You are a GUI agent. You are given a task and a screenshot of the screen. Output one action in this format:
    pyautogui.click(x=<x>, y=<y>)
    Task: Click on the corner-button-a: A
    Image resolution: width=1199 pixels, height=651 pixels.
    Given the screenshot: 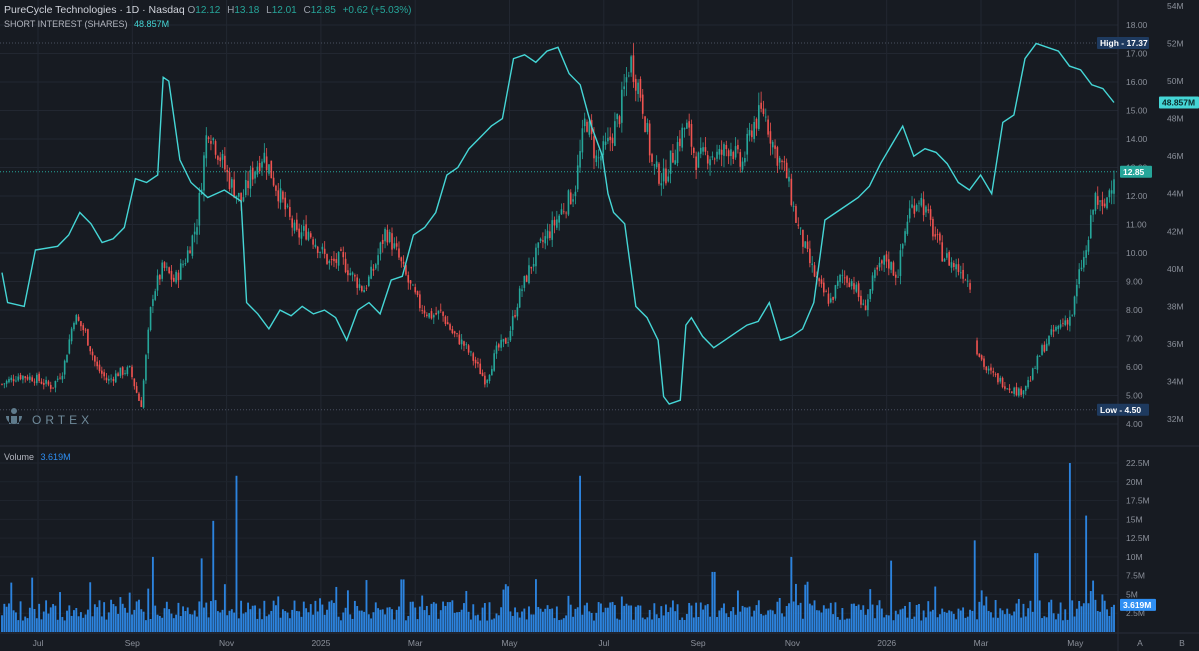 What is the action you would take?
    pyautogui.click(x=1140, y=643)
    